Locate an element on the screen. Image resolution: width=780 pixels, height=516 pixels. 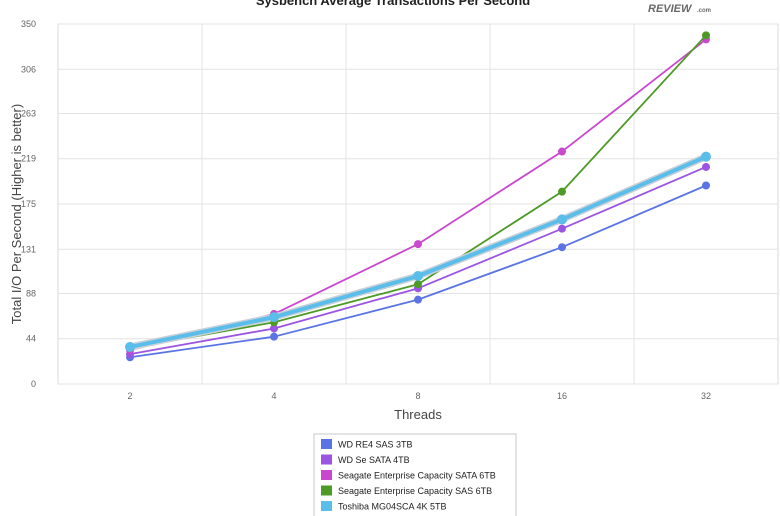
y-tick-label: 88 is located at coordinates (31, 293).